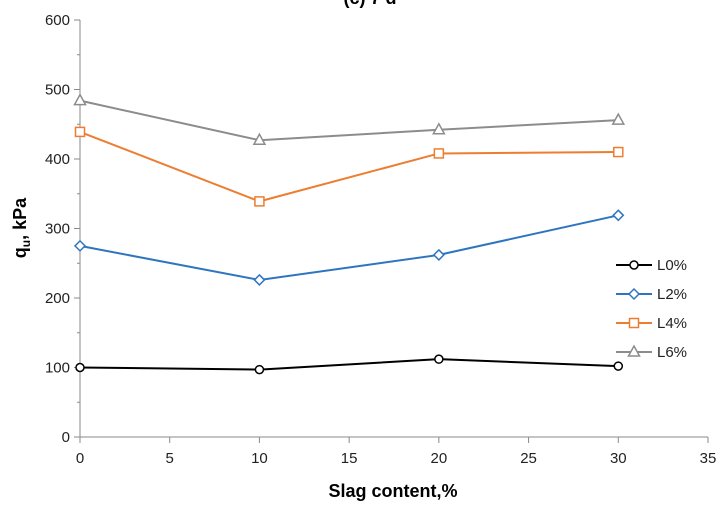  What do you see at coordinates (20, 218) in the screenshot?
I see `y-axis-title-rest: , kPa` at bounding box center [20, 218].